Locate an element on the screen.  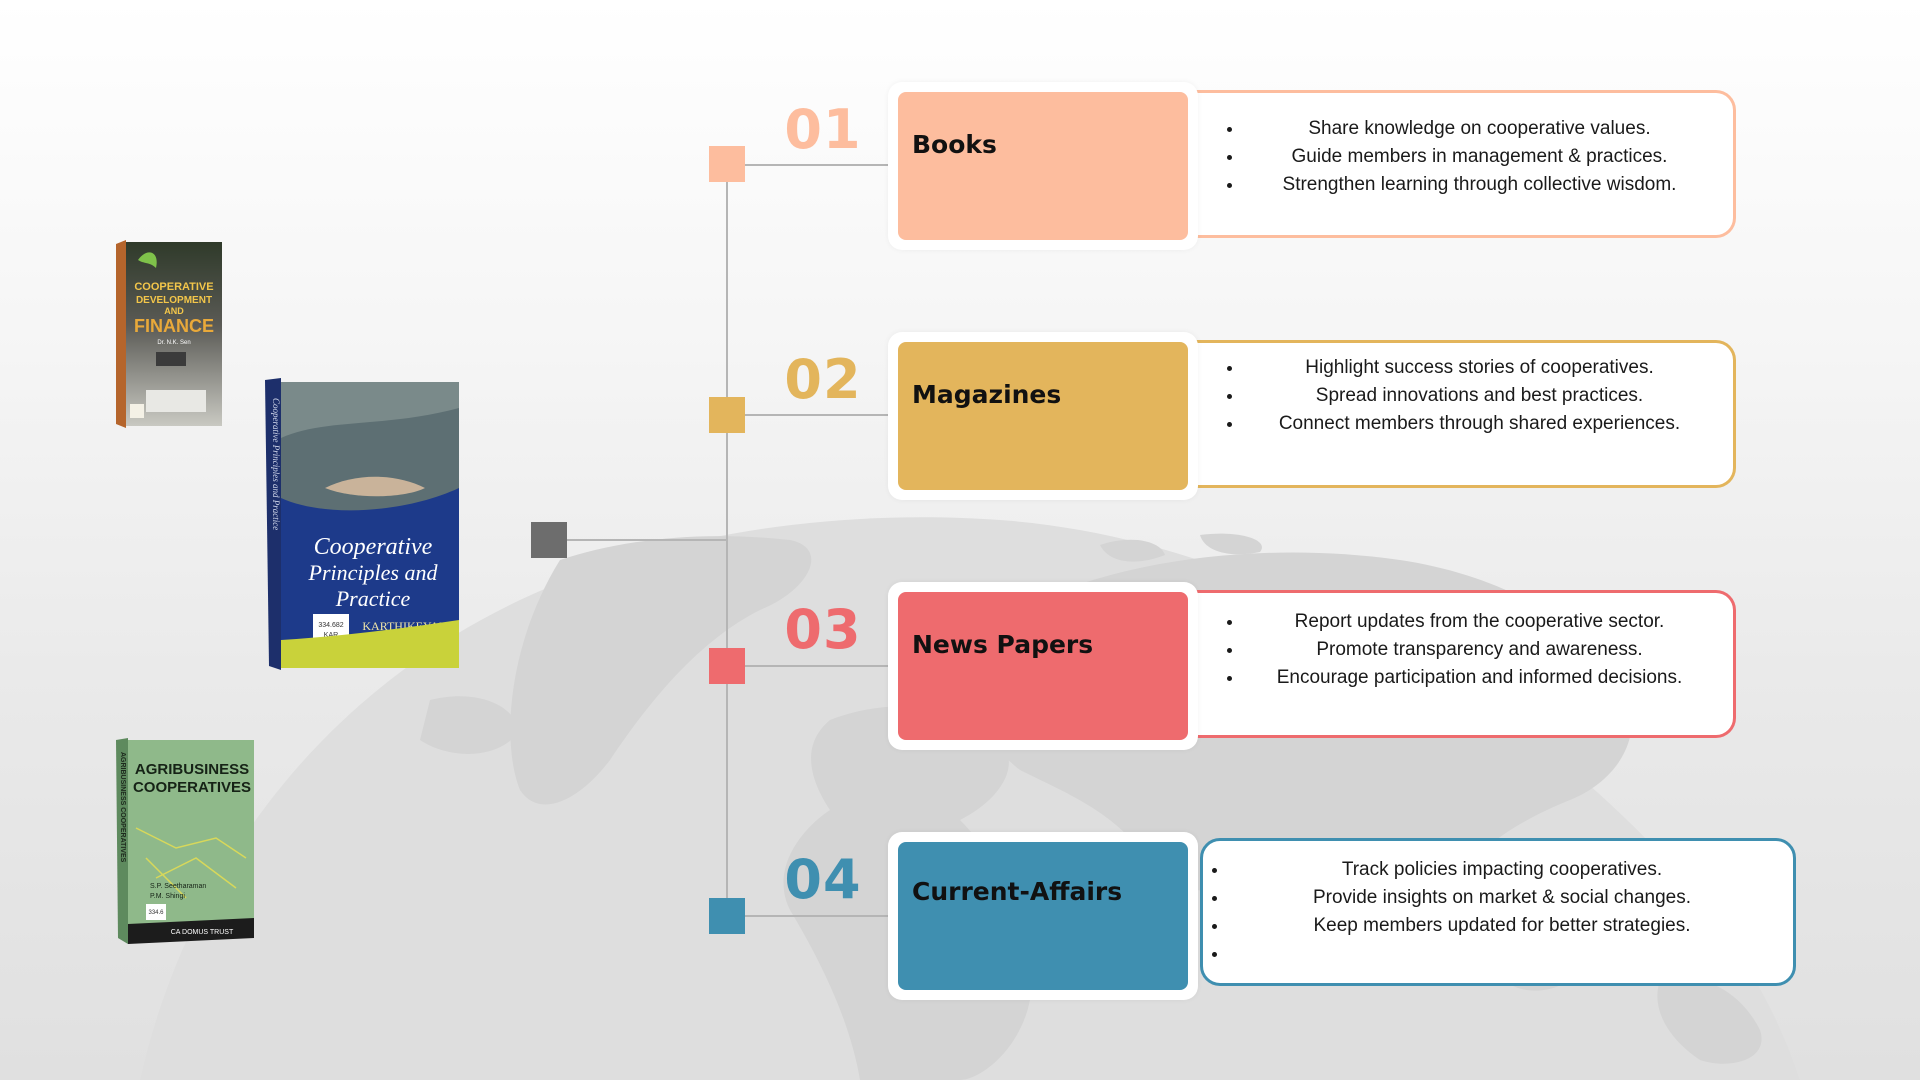
book2-sticker-line1: 334.682 is located at coordinates (330, 625).